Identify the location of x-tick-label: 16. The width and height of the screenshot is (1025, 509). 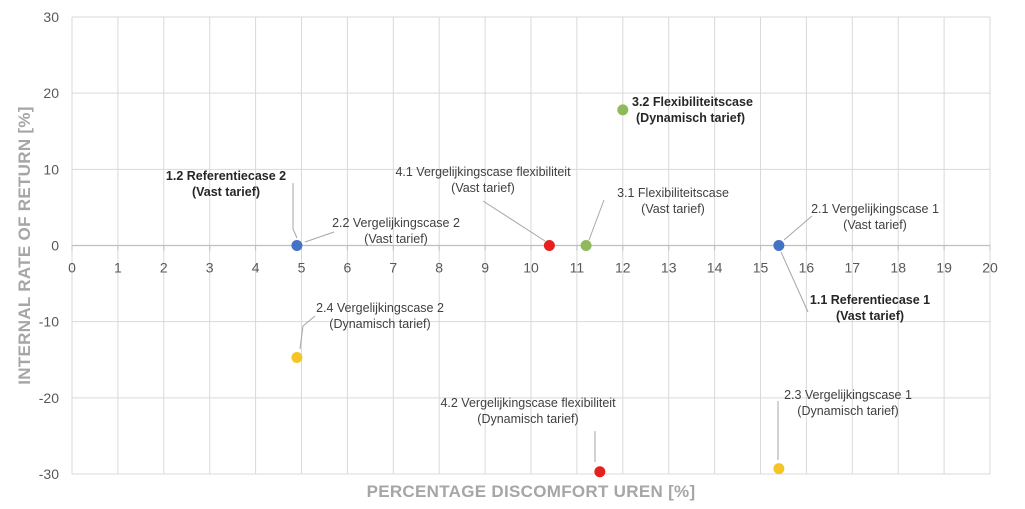
(807, 268).